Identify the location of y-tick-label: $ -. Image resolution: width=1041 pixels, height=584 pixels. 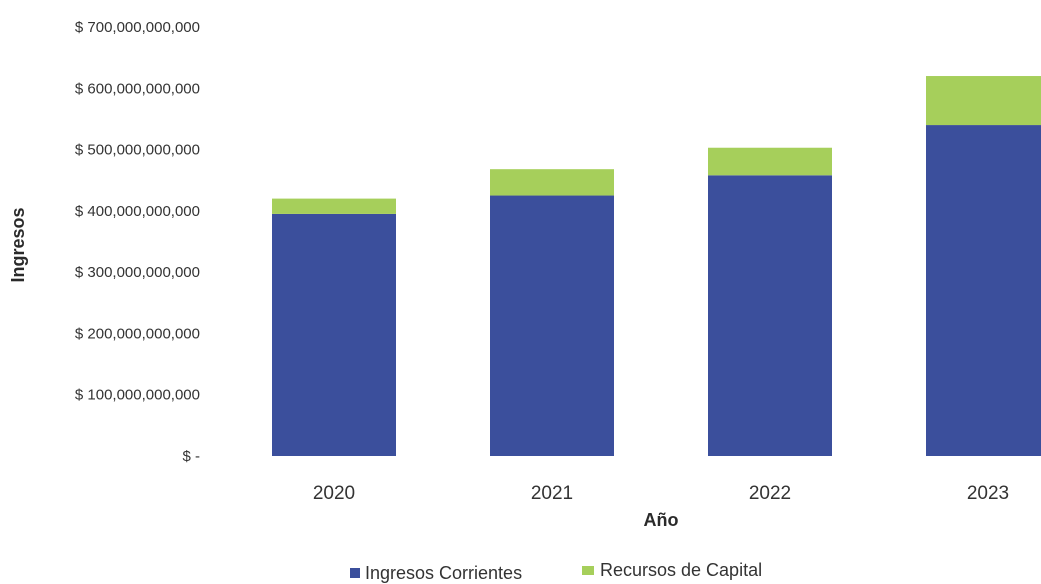
(191, 456).